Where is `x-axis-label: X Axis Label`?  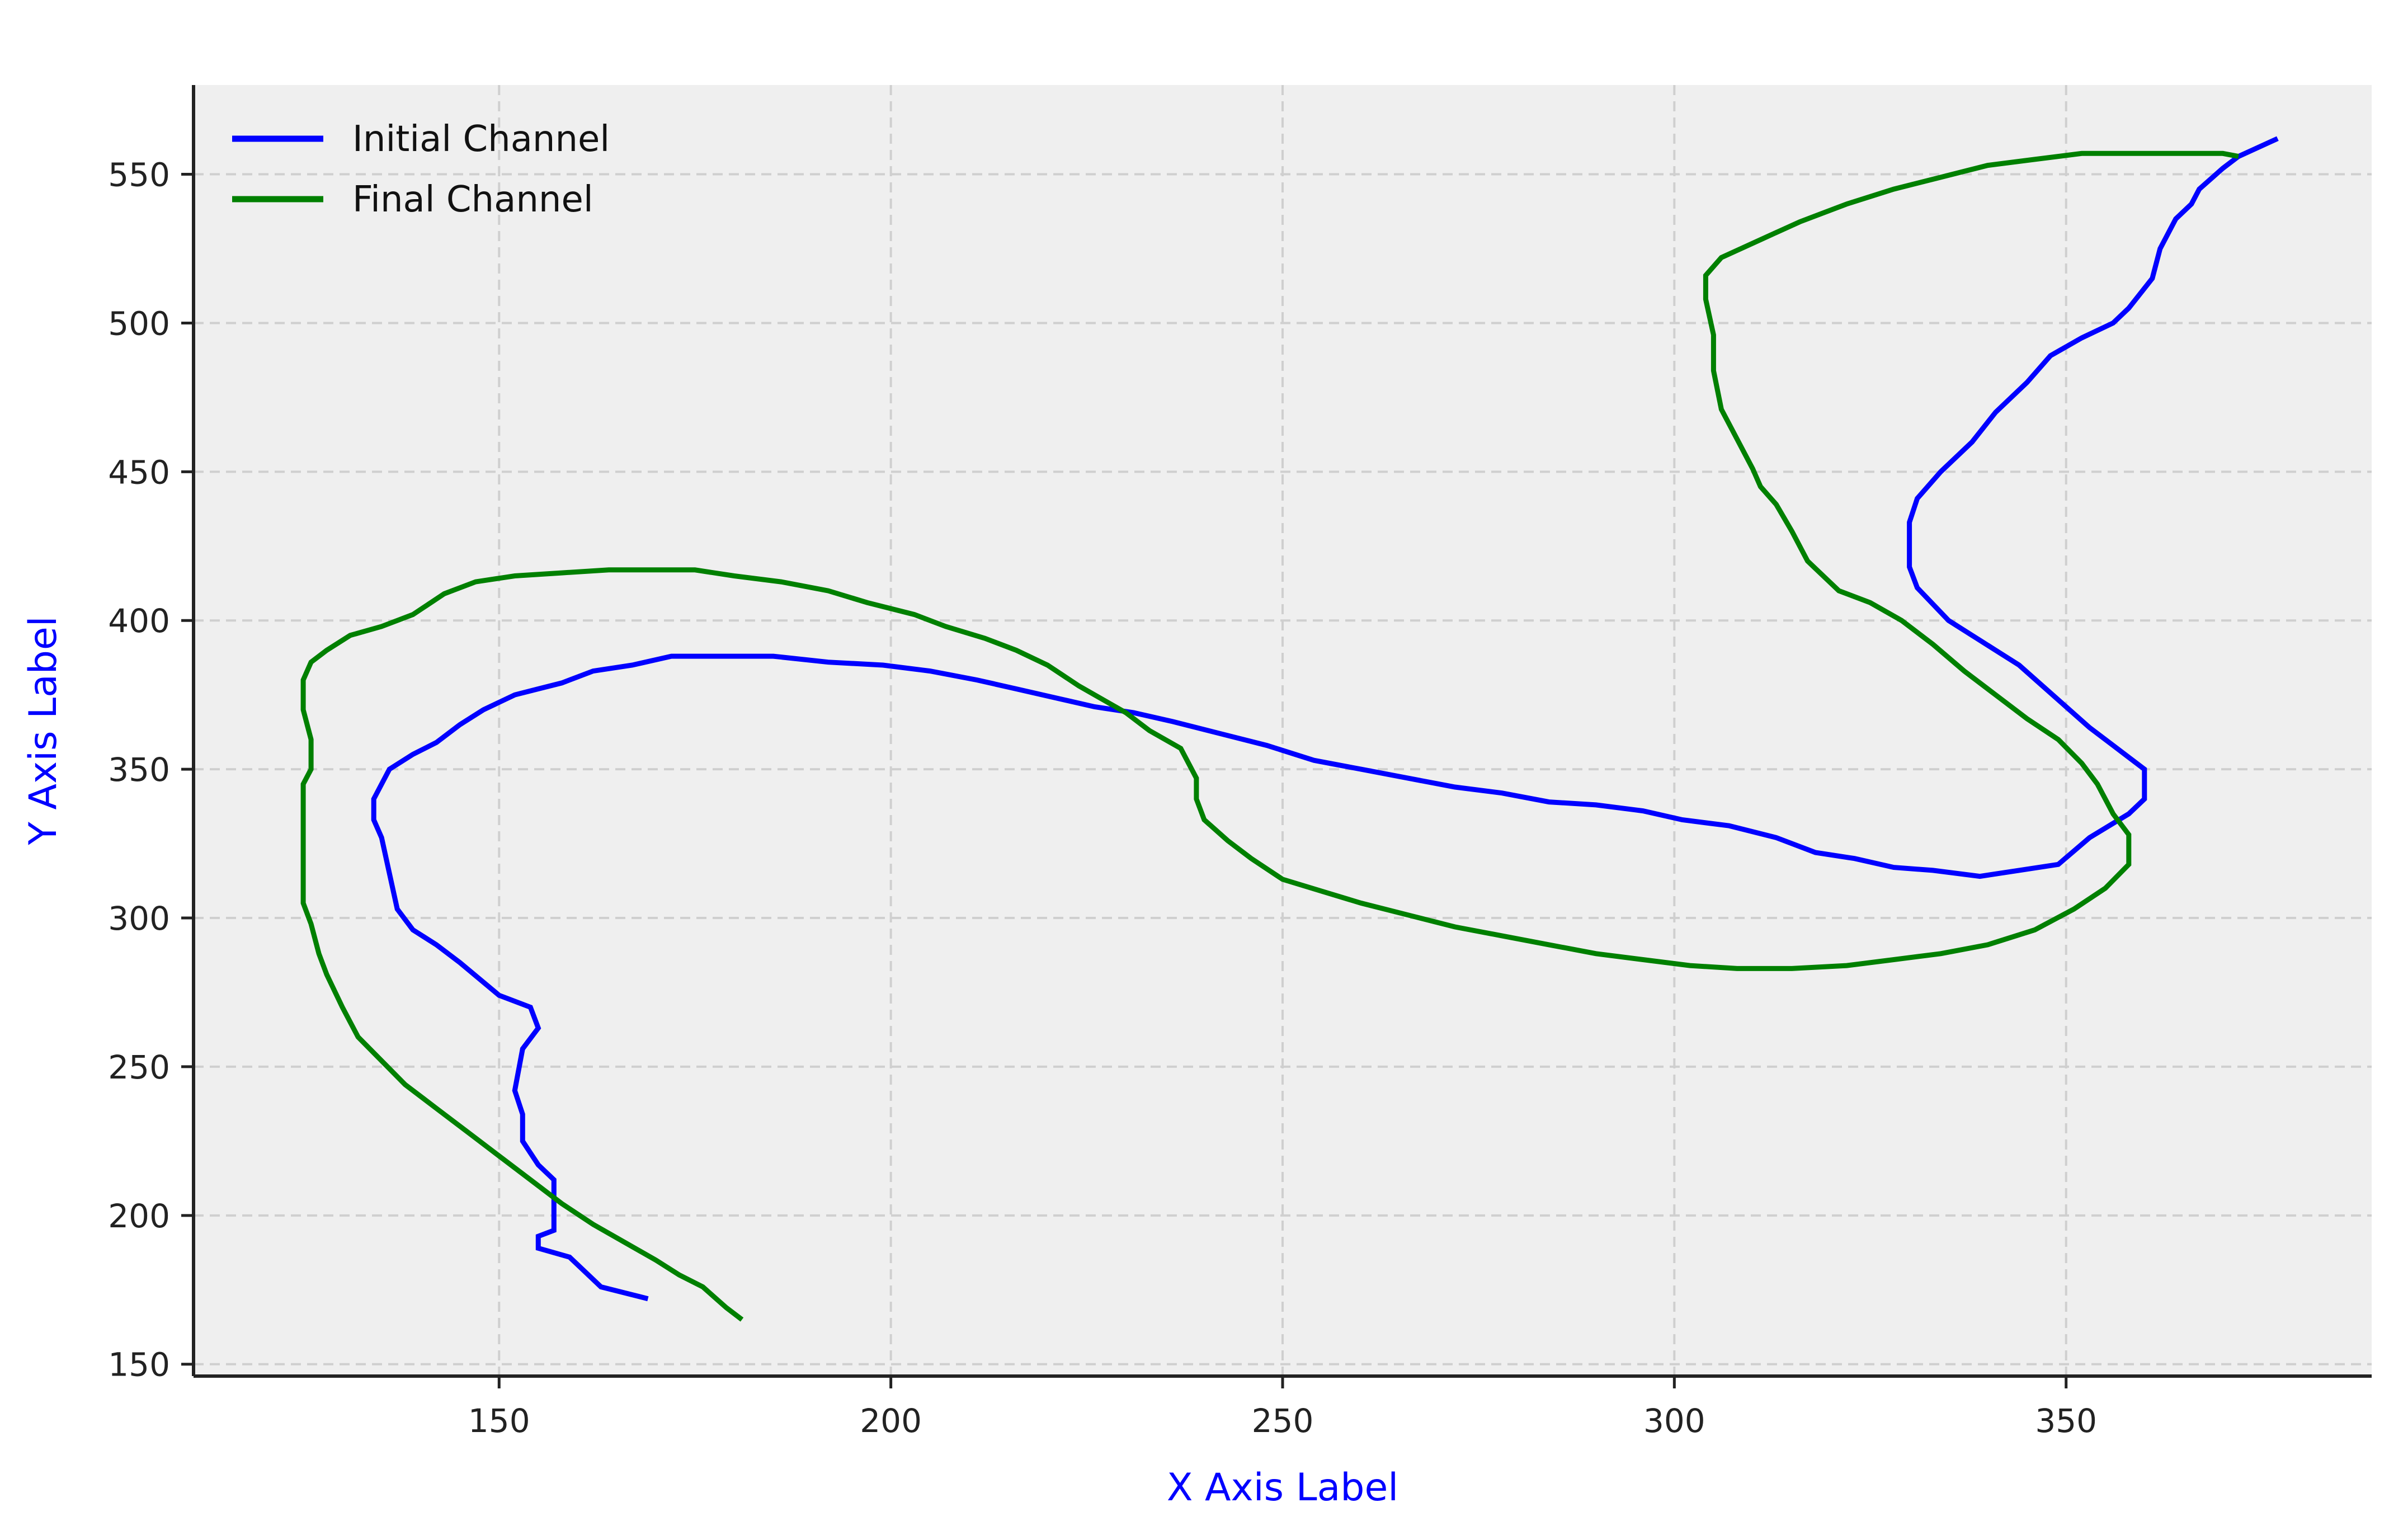
x-axis-label: X Axis Label is located at coordinates (1282, 1488).